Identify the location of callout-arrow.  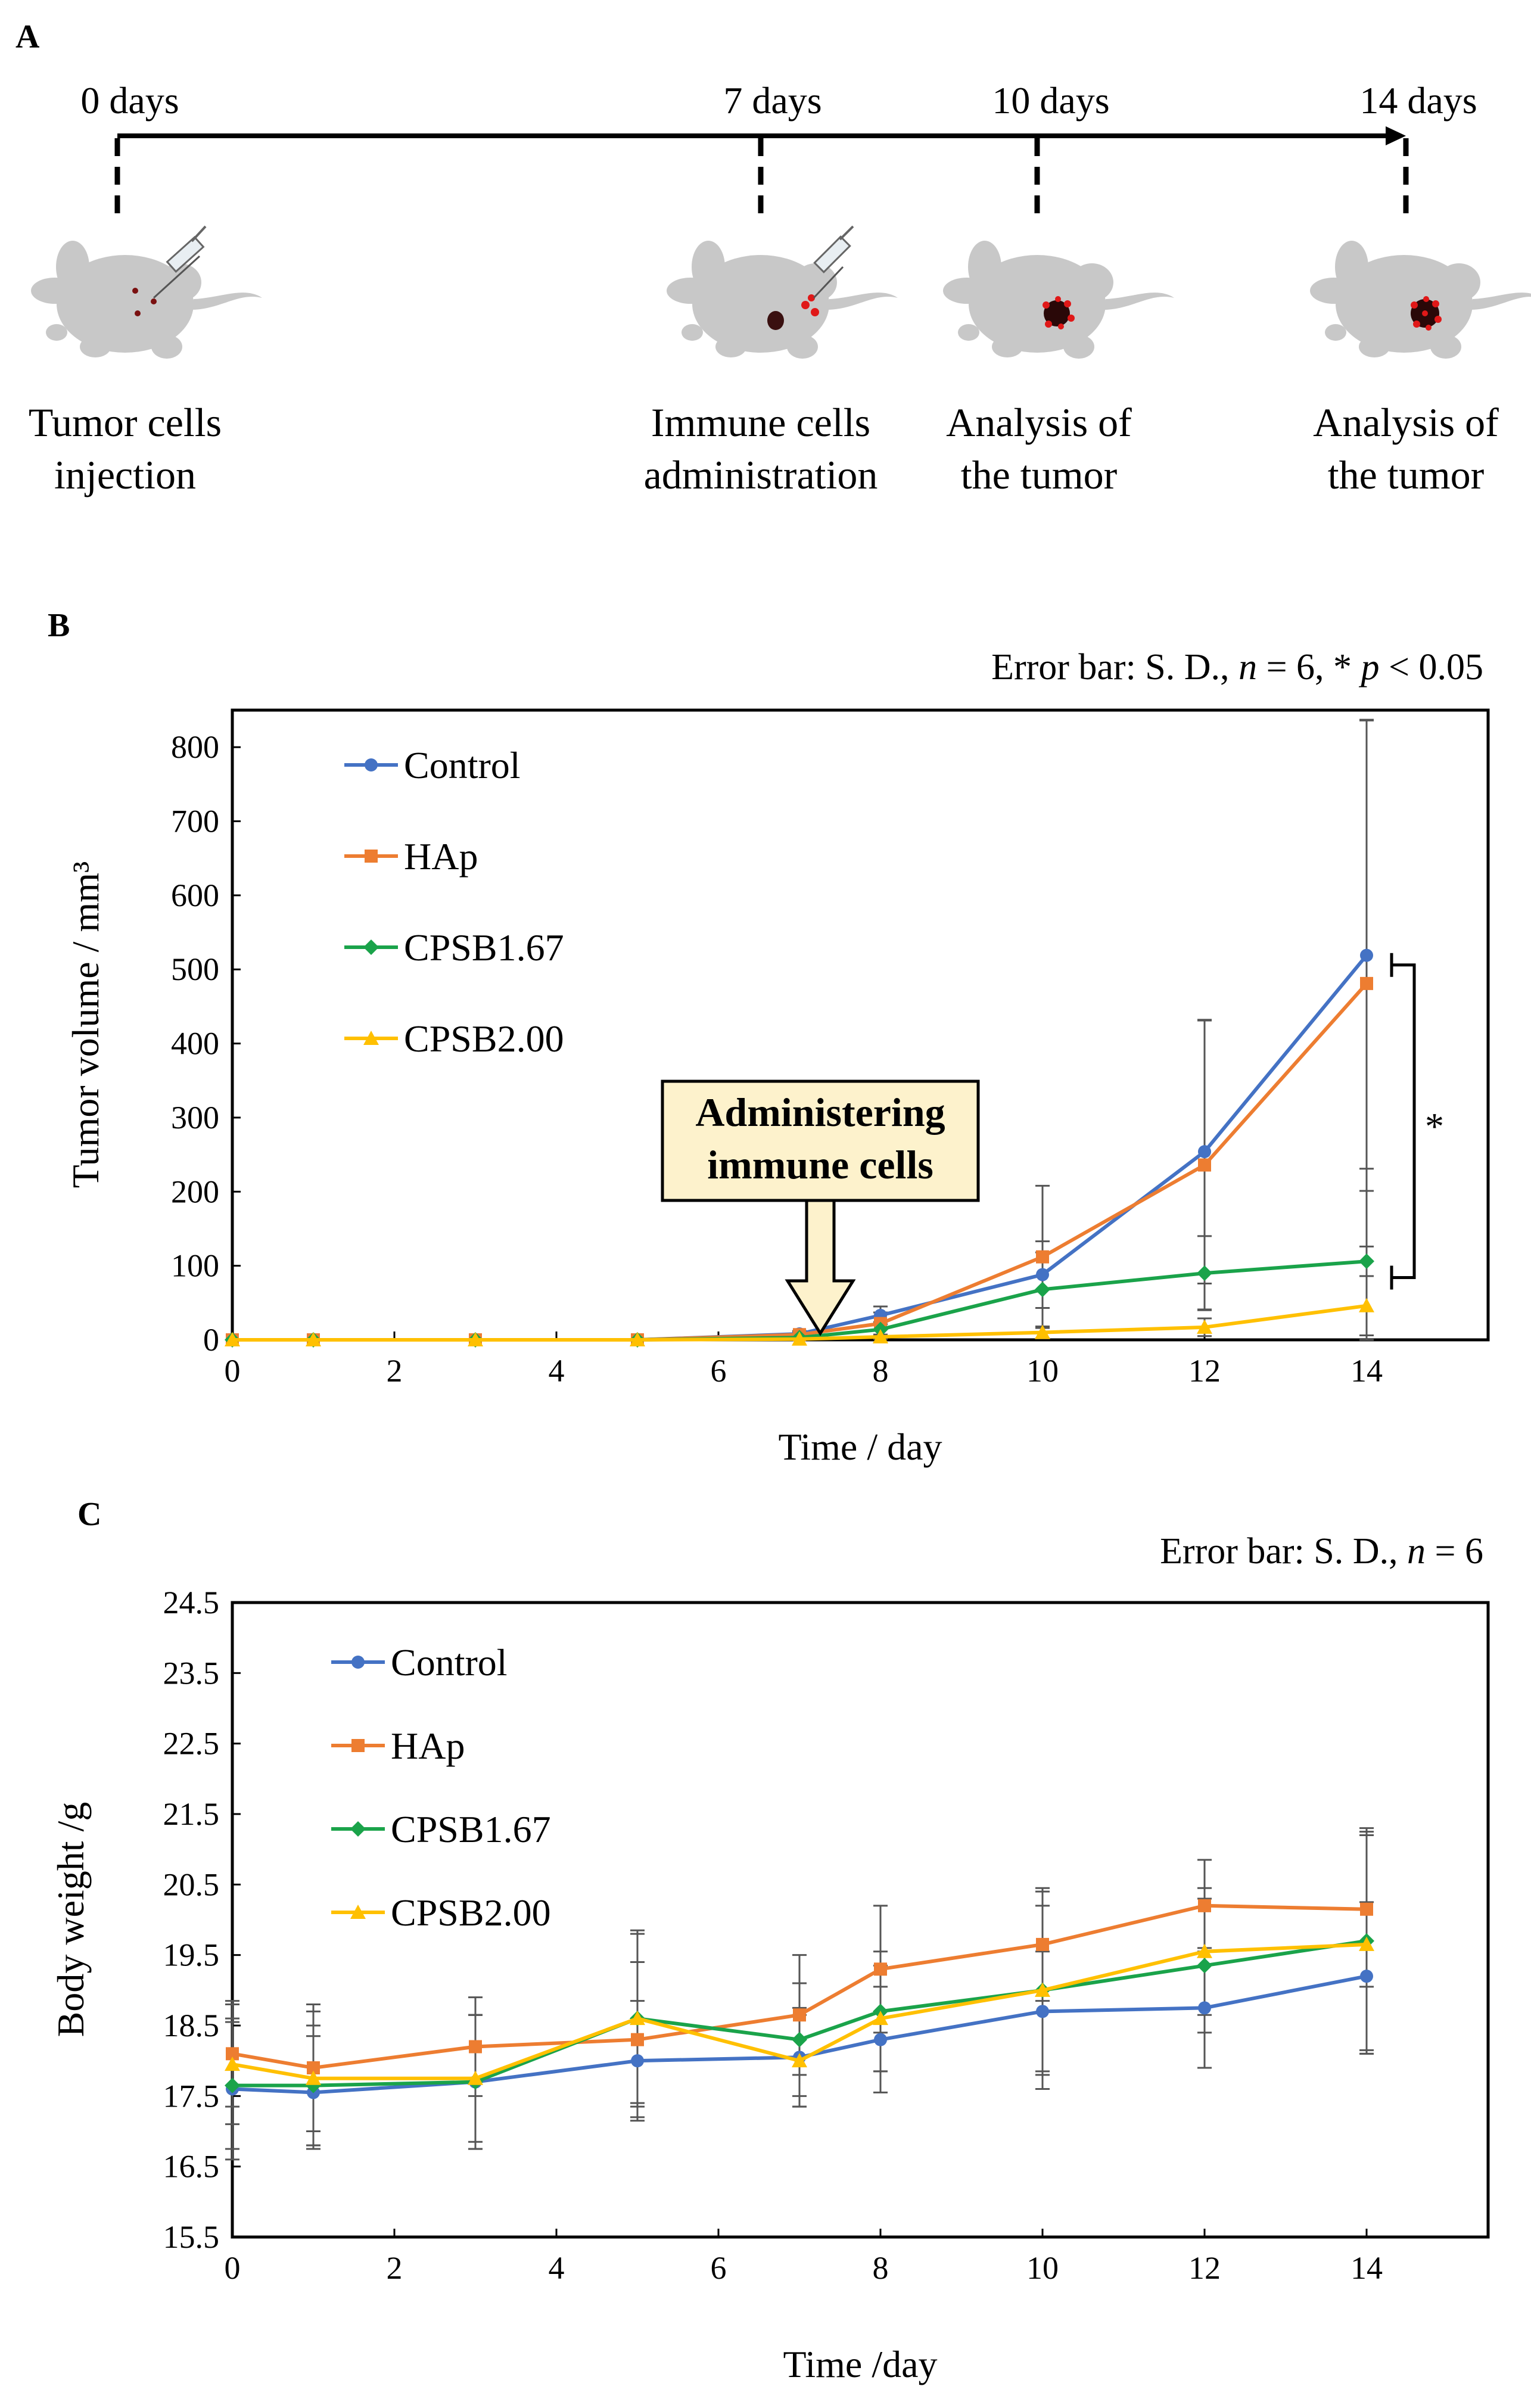
(820, 1267).